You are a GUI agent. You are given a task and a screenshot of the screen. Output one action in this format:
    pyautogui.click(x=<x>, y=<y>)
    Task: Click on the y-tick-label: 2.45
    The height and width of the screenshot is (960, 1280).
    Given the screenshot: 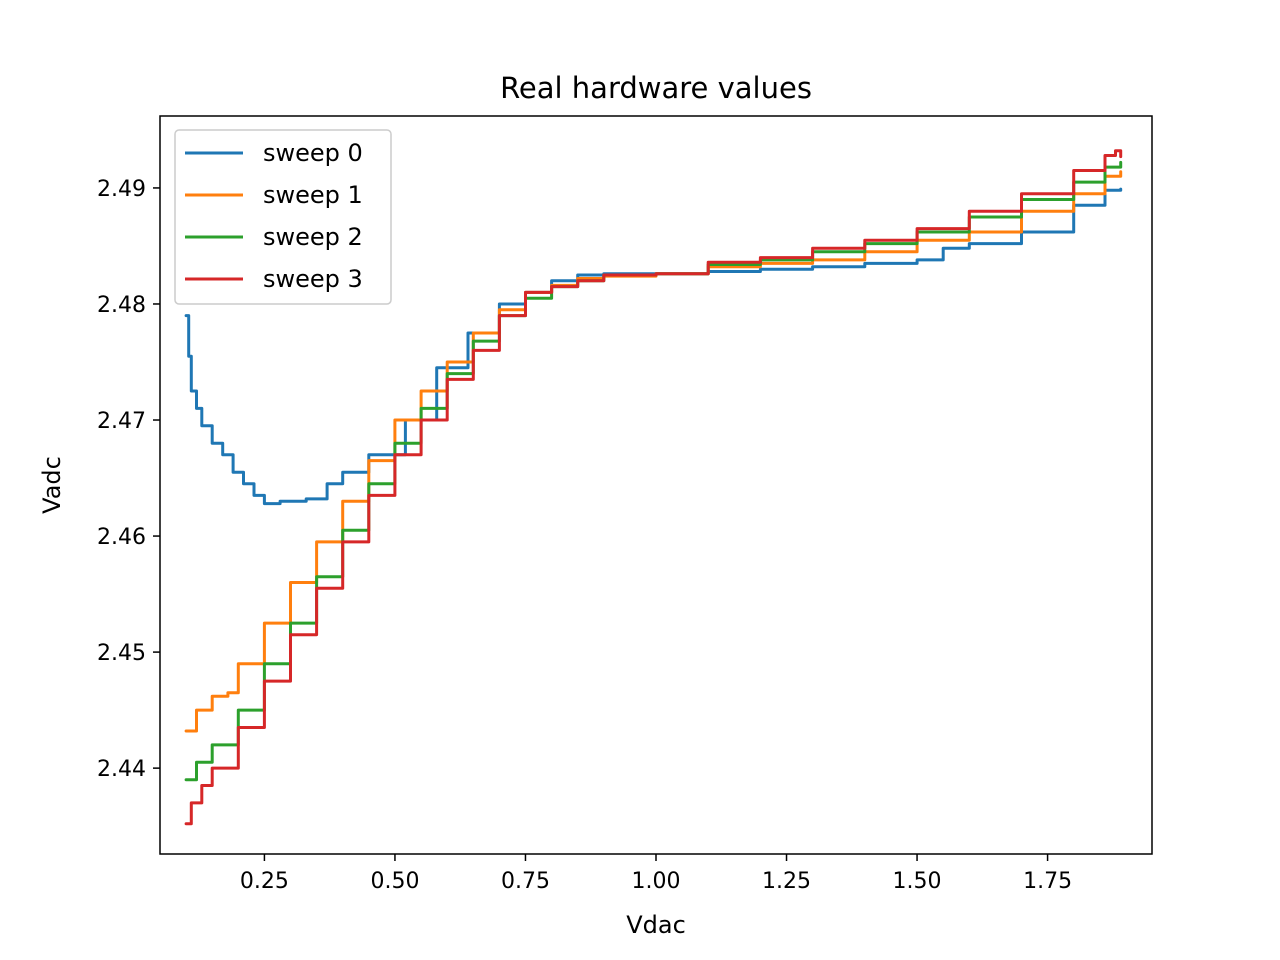 What is the action you would take?
    pyautogui.click(x=121, y=653)
    